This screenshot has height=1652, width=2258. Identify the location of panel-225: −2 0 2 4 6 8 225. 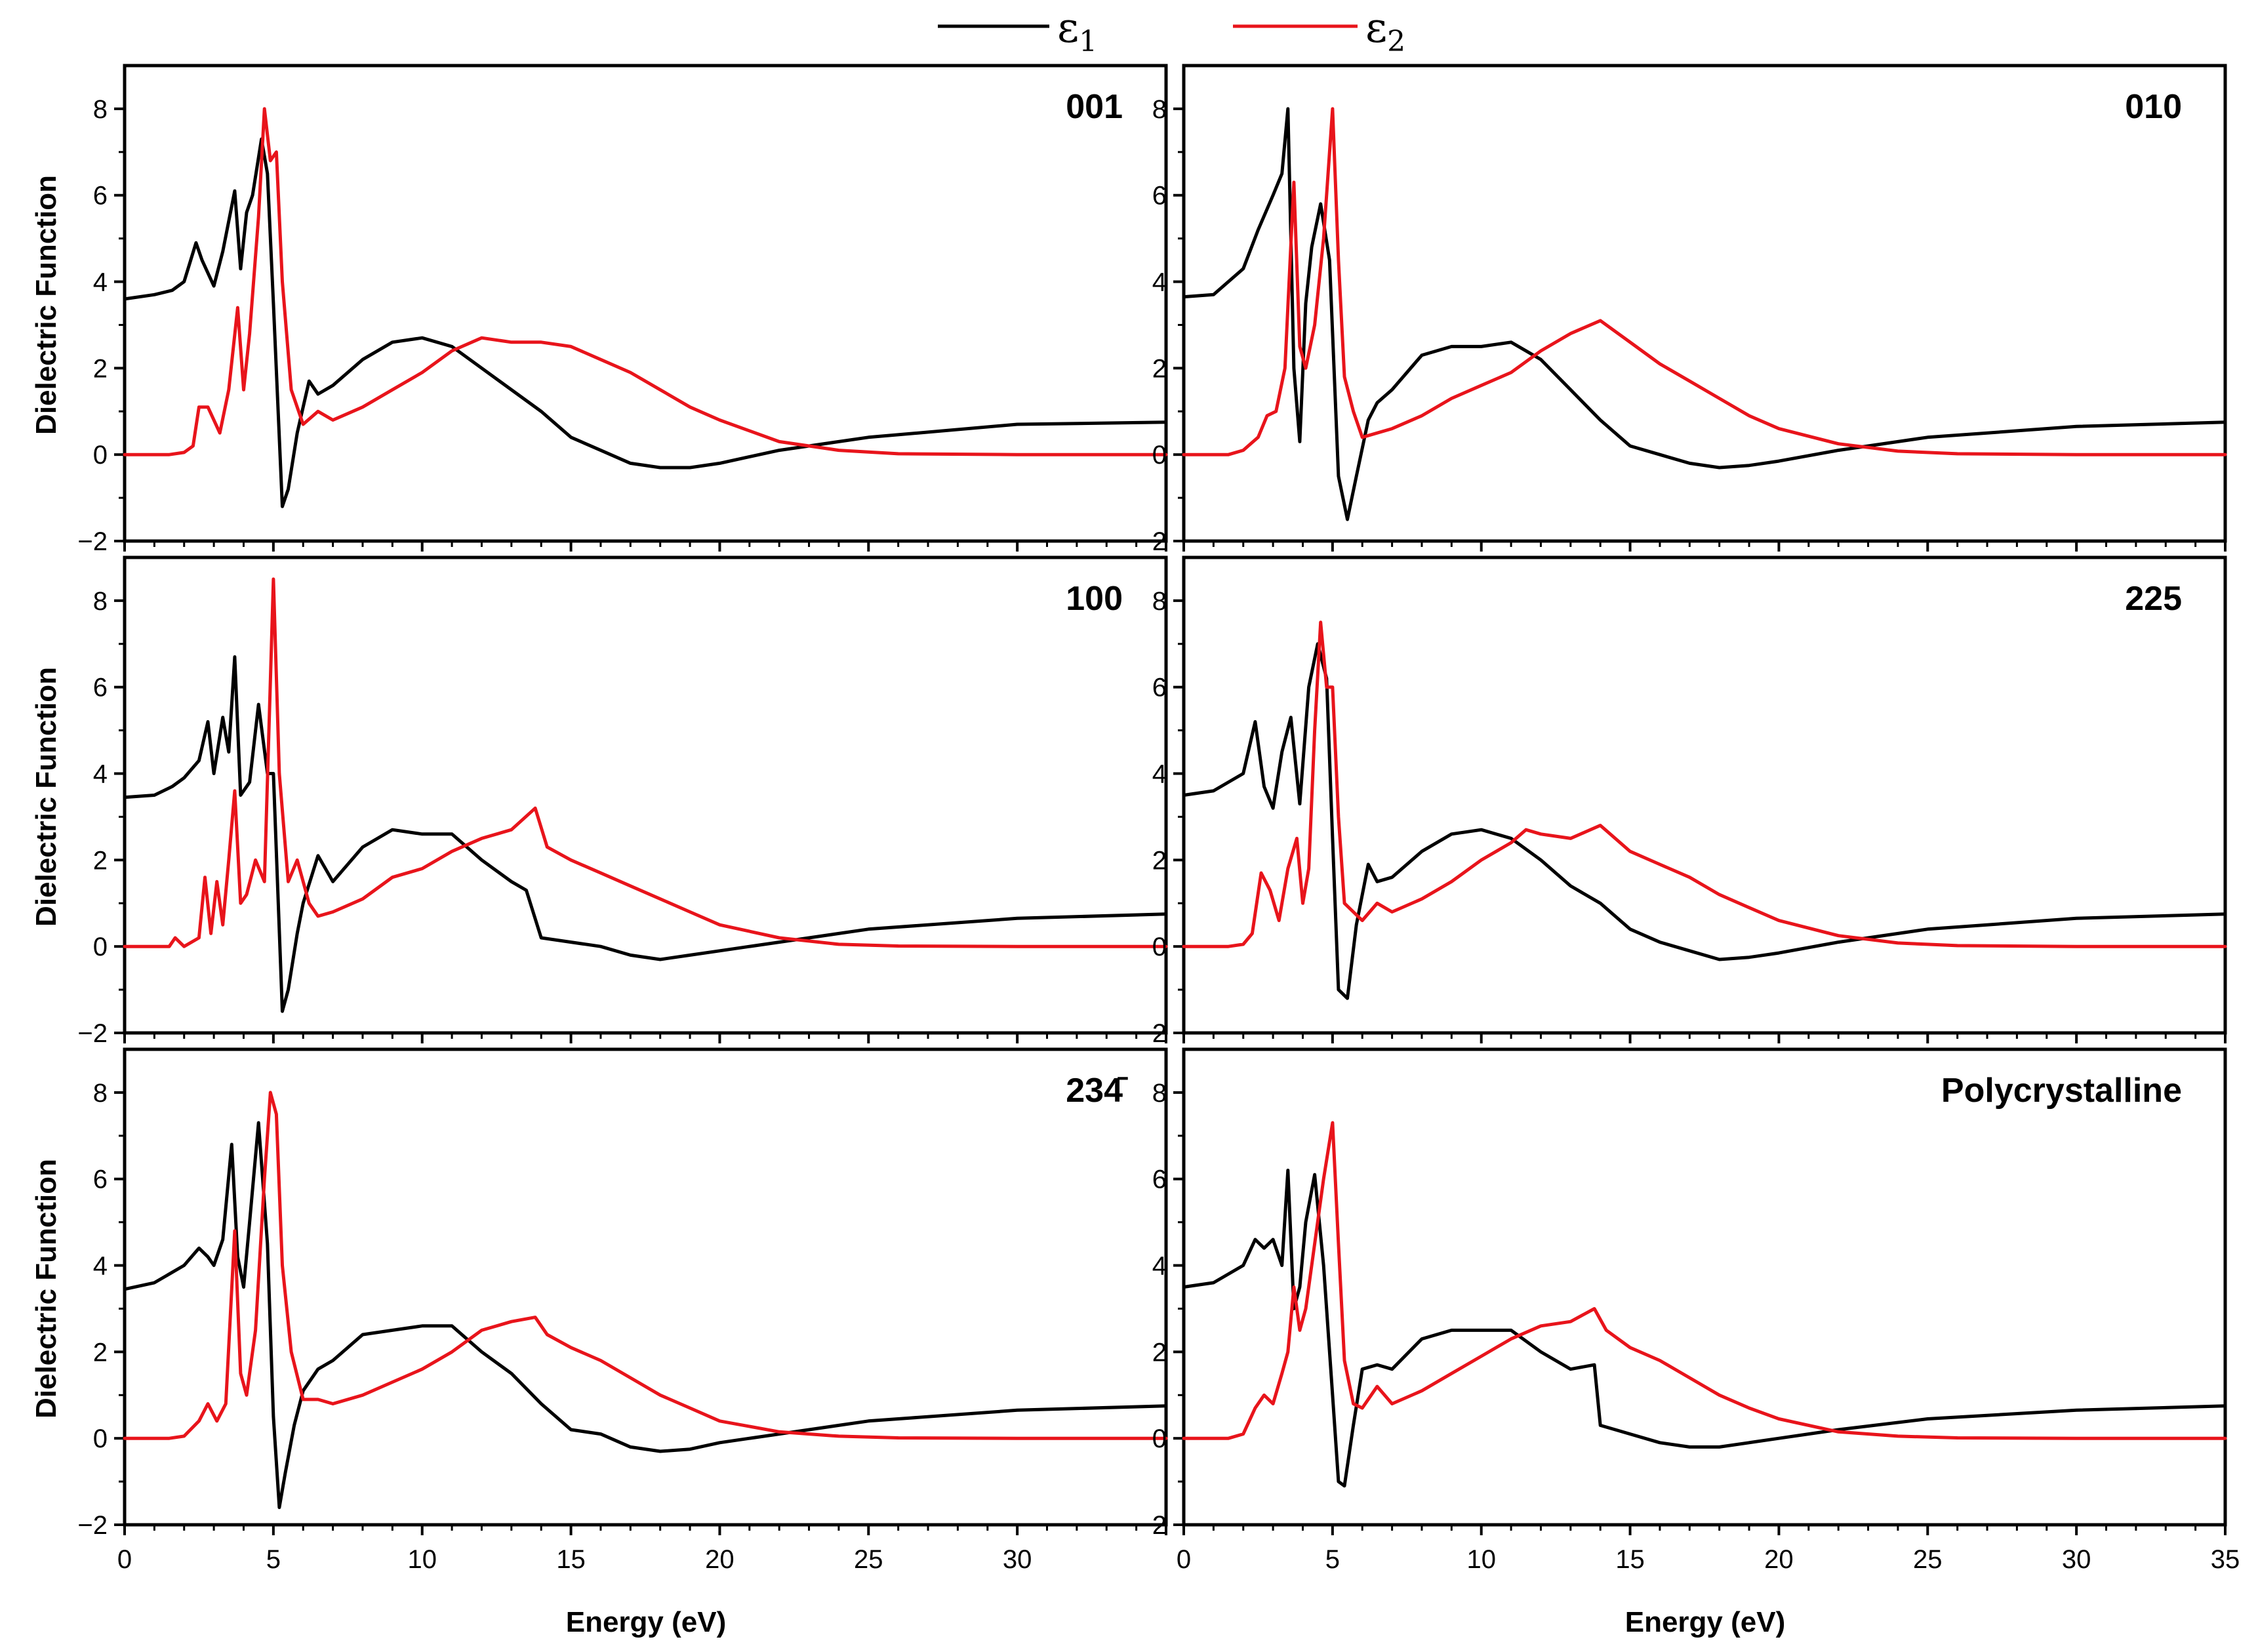
(1682, 801).